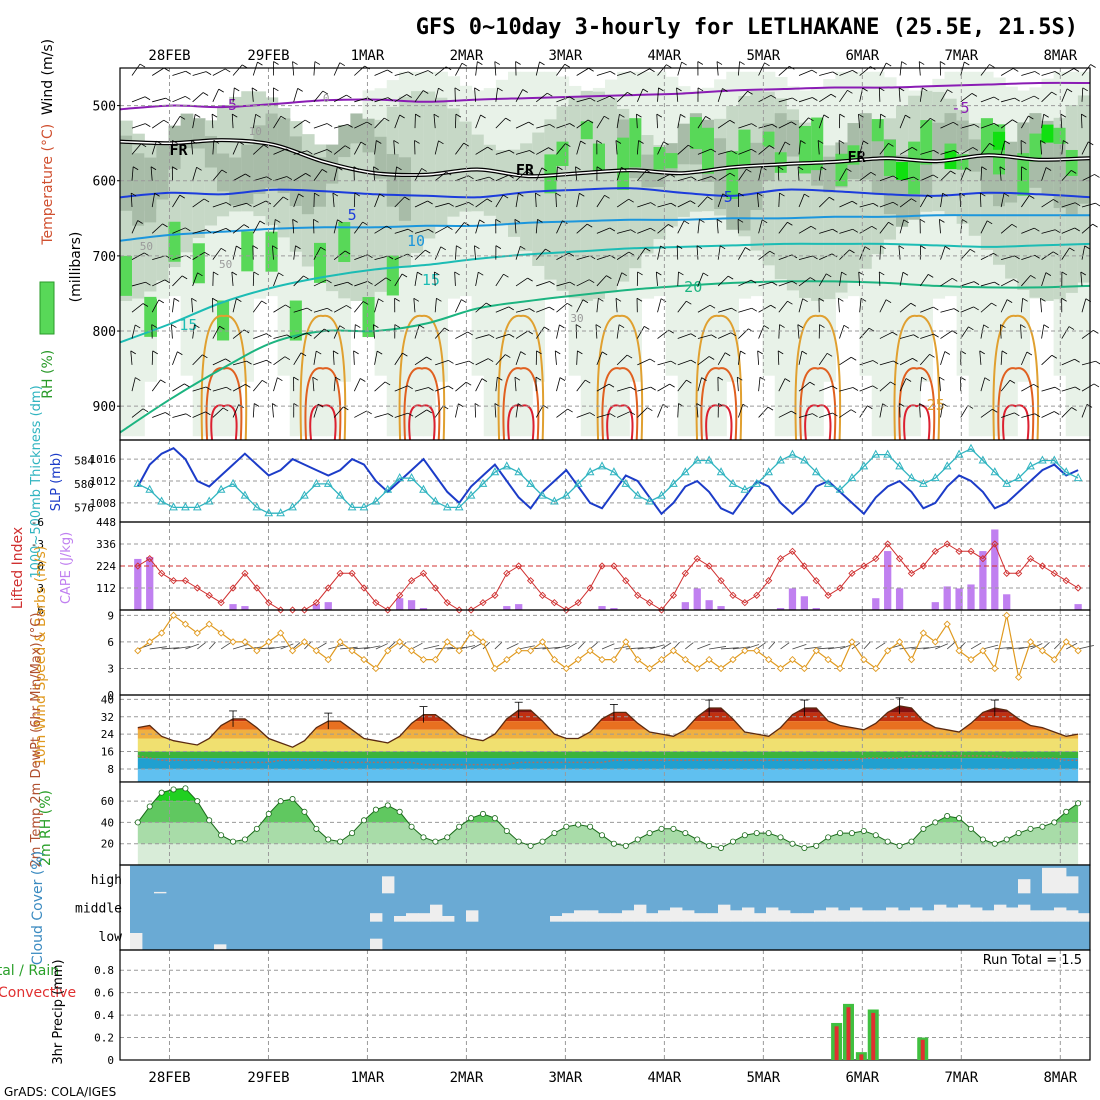 The height and width of the screenshot is (1100, 1100). What do you see at coordinates (48, 185) in the screenshot?
I see `ylabel-temperature: Temperature (°C)` at bounding box center [48, 185].